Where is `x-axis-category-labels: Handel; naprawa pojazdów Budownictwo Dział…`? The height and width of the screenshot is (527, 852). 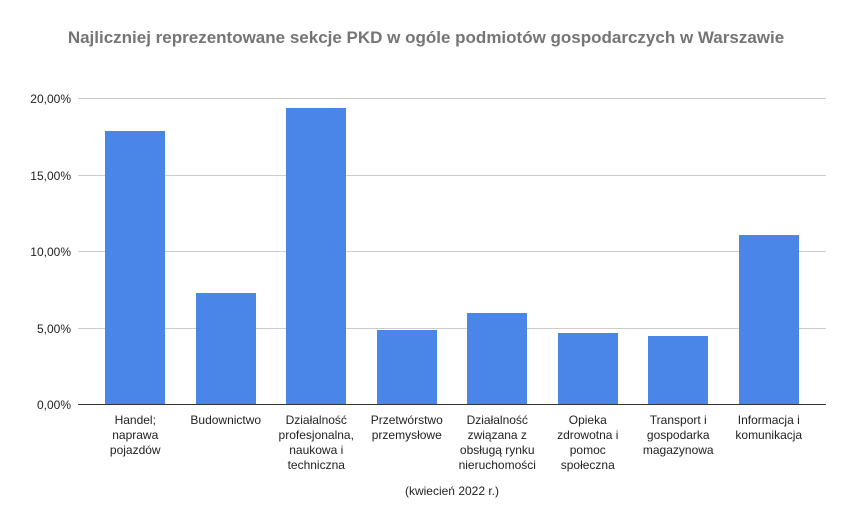
x-axis-category-labels: Handel; naprawa pojazdów Budownictwo Dział… is located at coordinates (452, 443).